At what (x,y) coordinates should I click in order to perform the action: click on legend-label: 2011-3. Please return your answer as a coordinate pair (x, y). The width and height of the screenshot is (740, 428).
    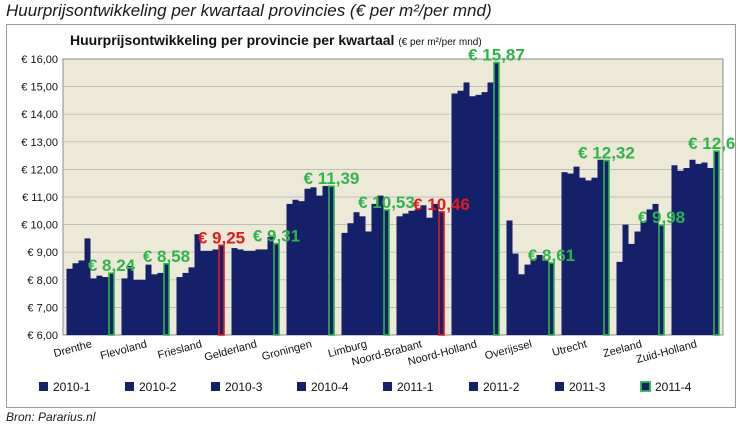
    Looking at the image, I should click on (587, 387).